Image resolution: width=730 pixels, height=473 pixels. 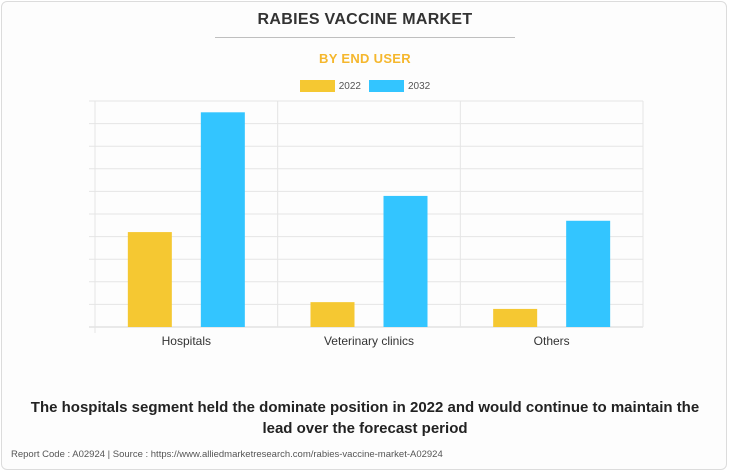 I want to click on legend-item-2022: 2022, so click(x=330, y=86).